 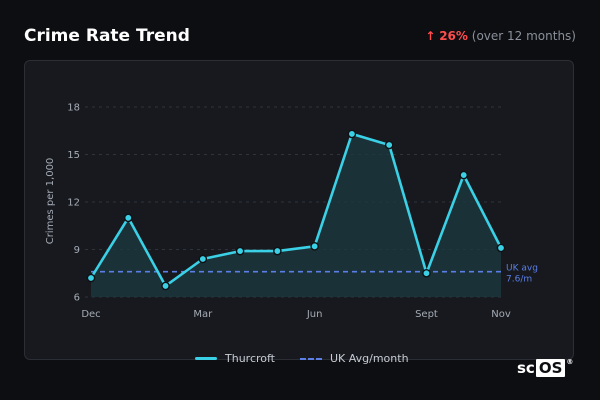 I want to click on uk-avg-label: UK avg, so click(x=522, y=269).